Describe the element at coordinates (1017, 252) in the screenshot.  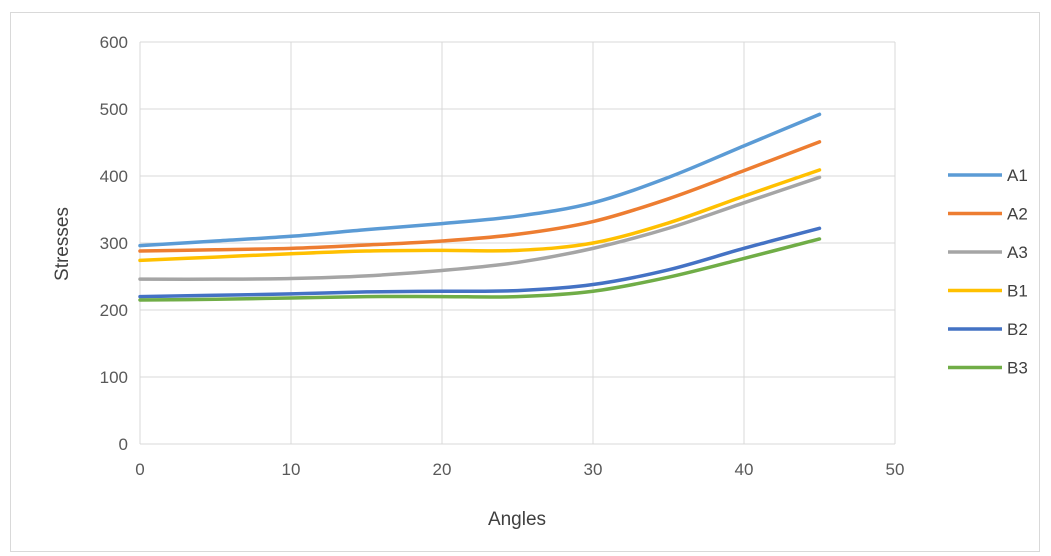
I see `legend-label: A3` at that location.